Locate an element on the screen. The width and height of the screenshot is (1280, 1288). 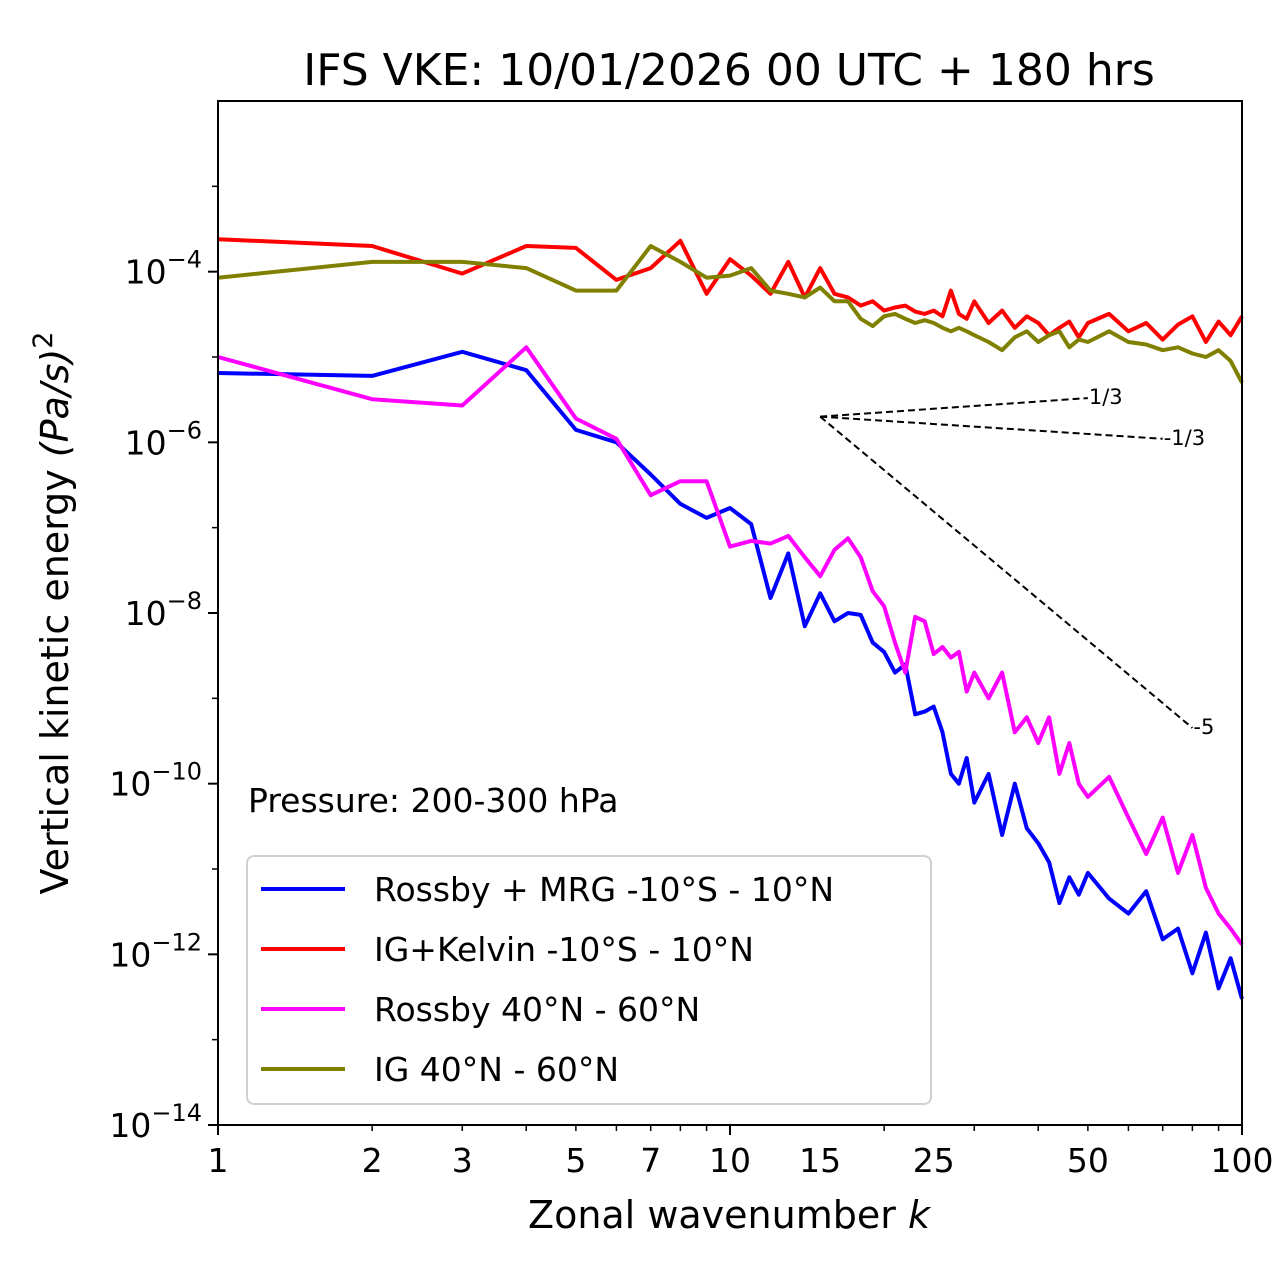
reference-slopes: 1/3 -1/3 -5 is located at coordinates (1016, 562).